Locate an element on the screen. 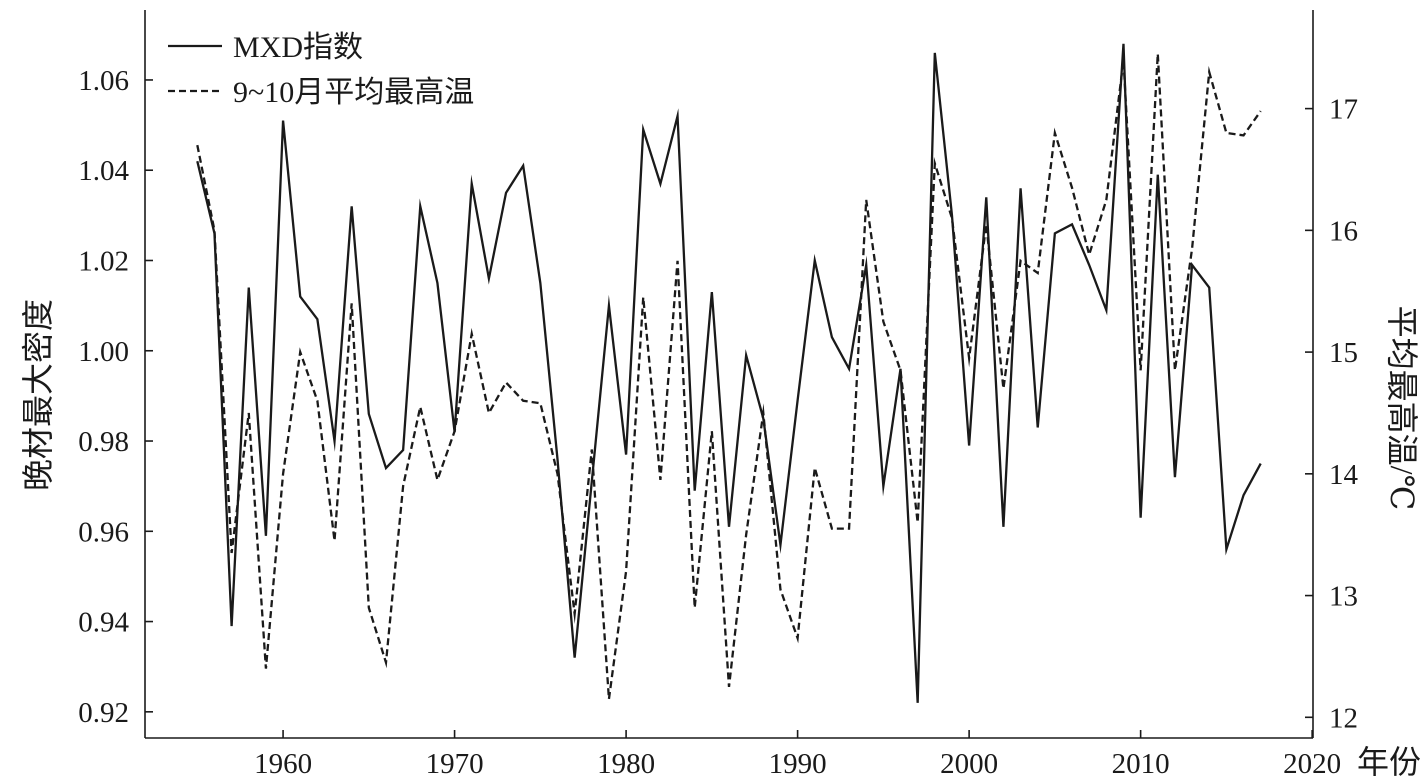  y-right-tick-label: 12 is located at coordinates (1343, 718).